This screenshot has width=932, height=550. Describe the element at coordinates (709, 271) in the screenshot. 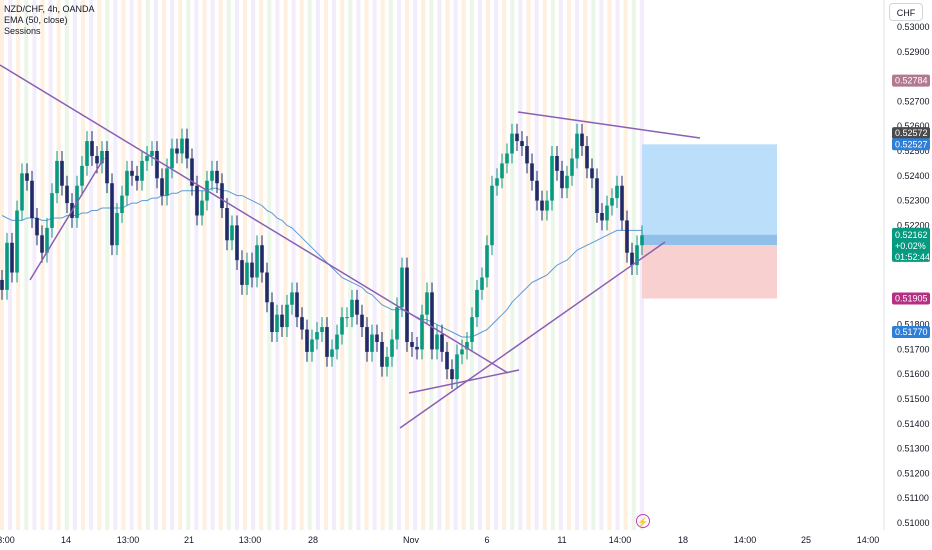

I see `stop-zone` at that location.